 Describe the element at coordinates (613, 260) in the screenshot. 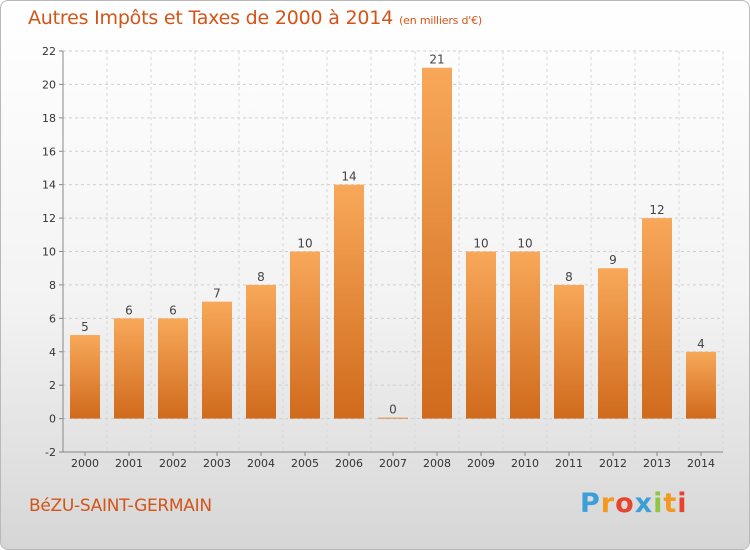

I see `value-label: 9` at that location.